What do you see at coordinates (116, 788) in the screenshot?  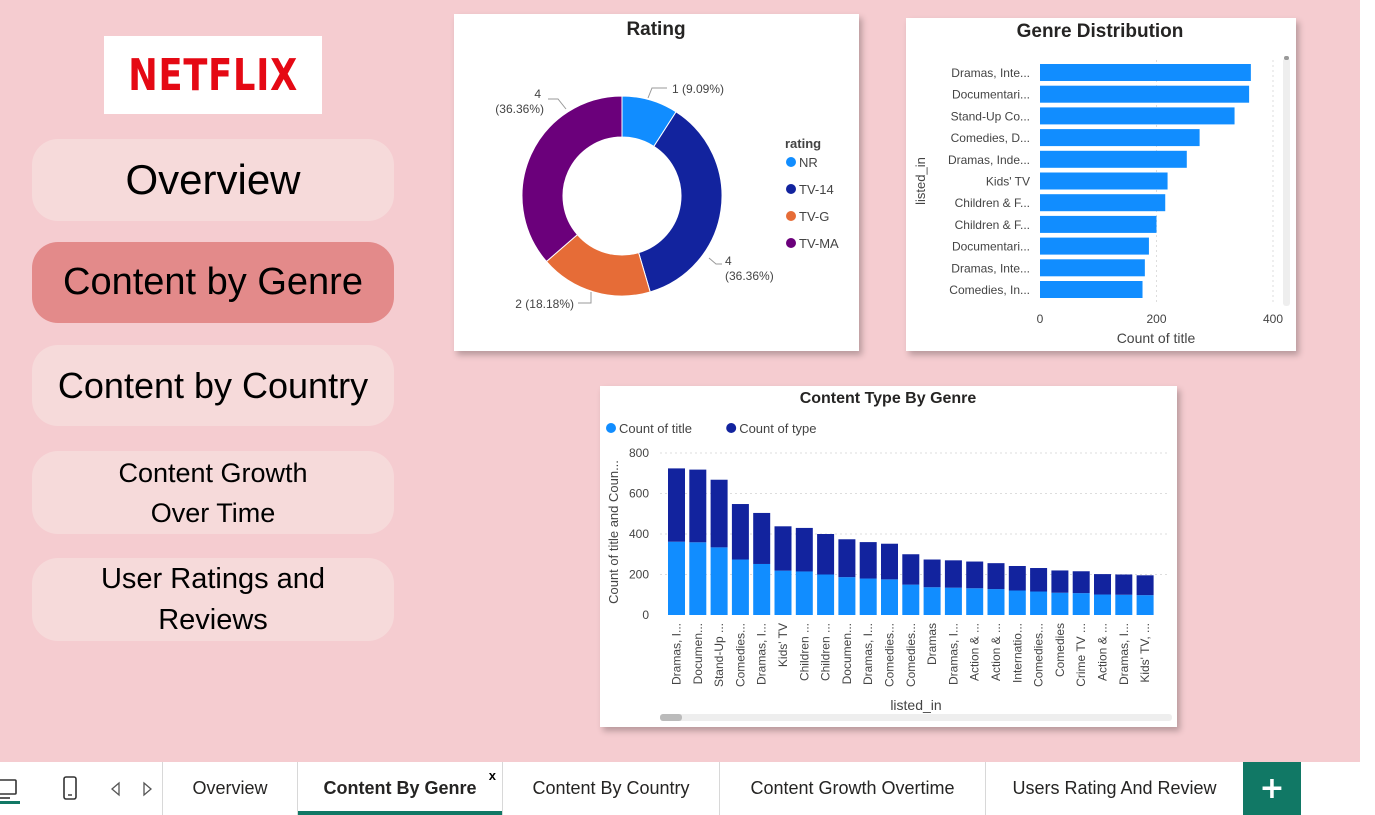 I see `prev-page-icon` at bounding box center [116, 788].